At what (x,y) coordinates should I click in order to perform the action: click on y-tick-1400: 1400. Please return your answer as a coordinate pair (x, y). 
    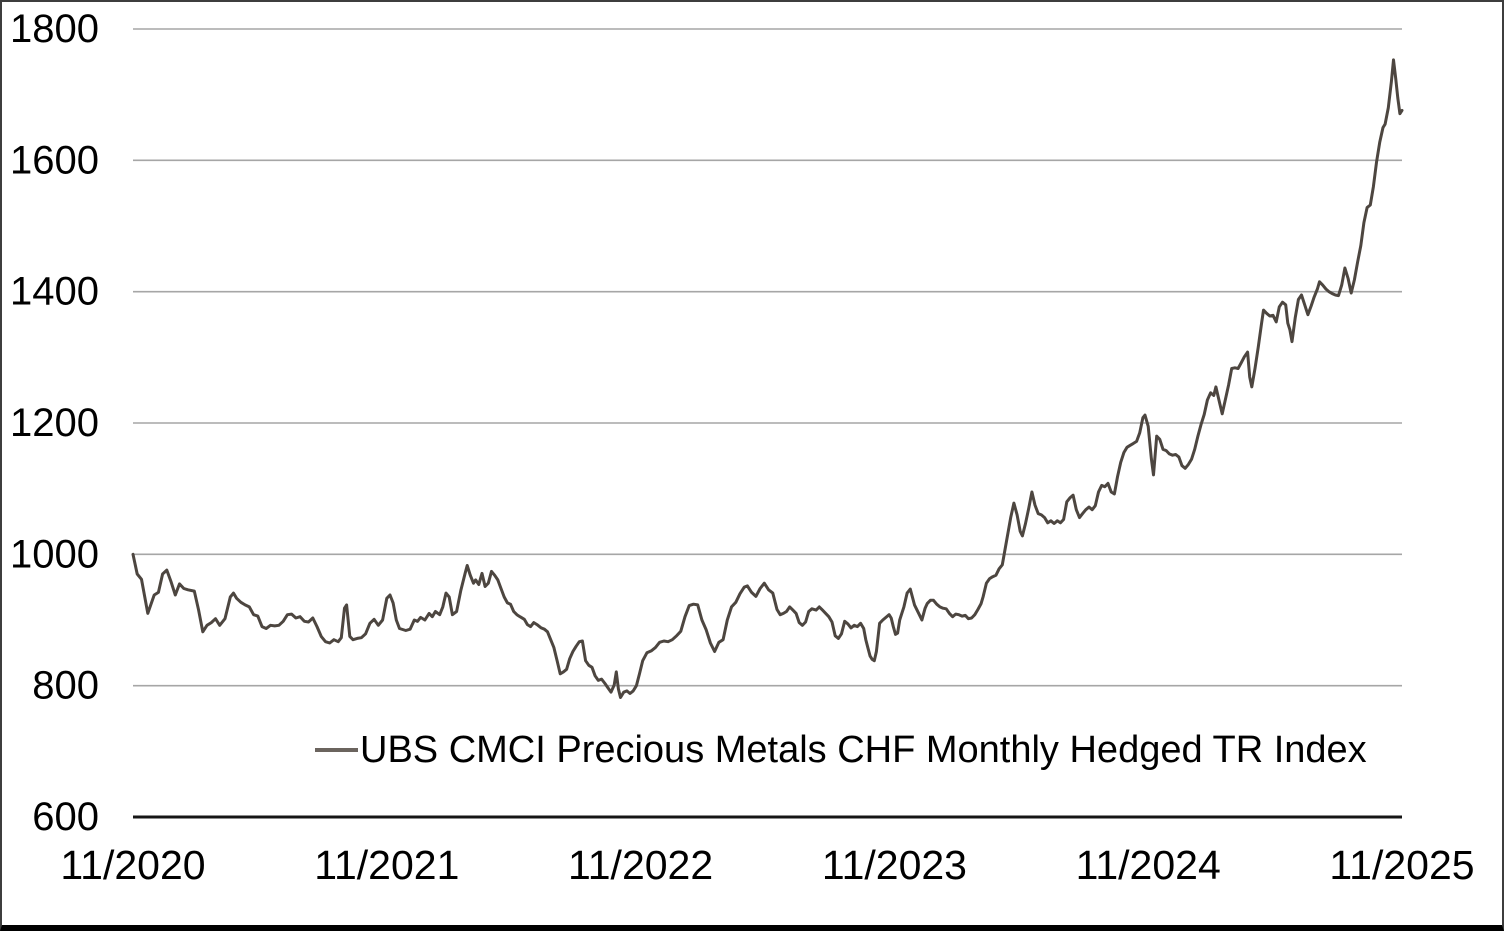
    Looking at the image, I should click on (54, 292).